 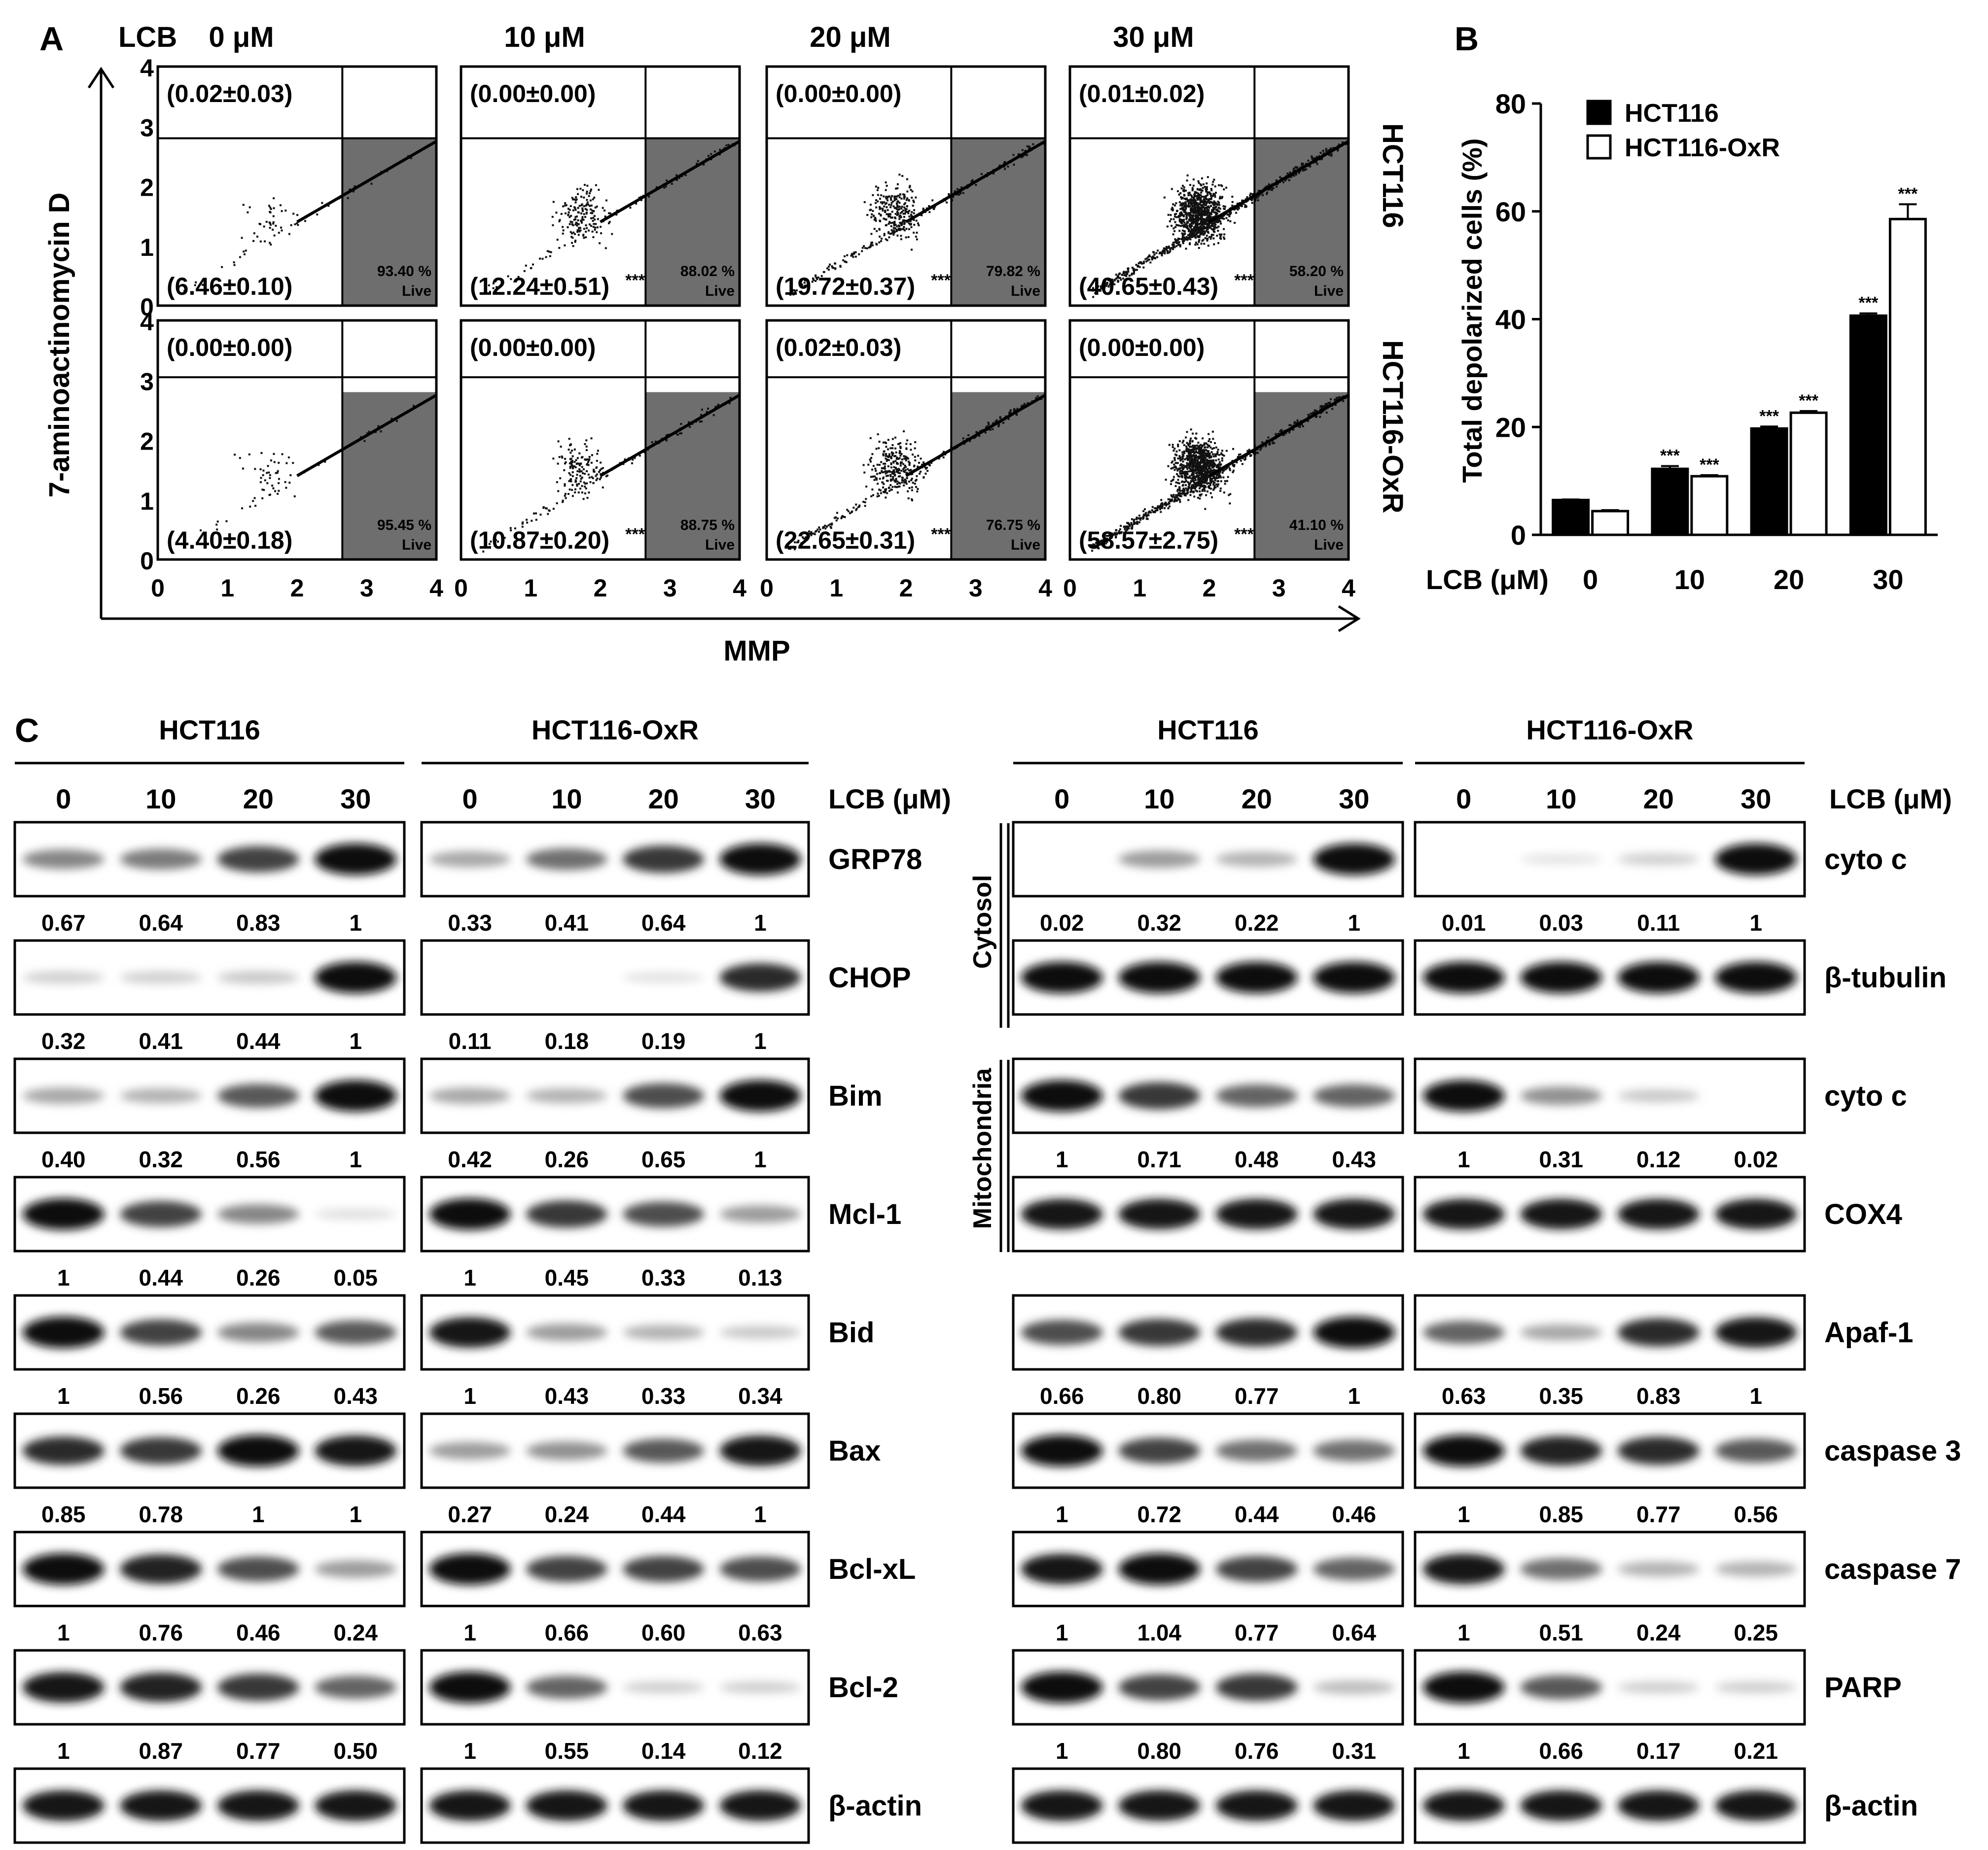 I want to click on live-diagonal, so click(x=670, y=181).